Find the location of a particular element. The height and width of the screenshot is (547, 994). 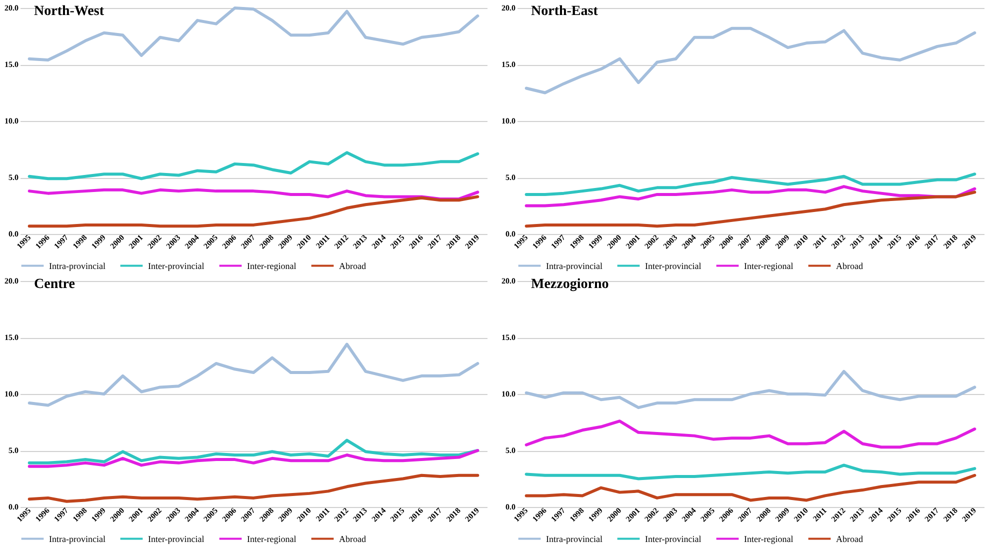

chart-title: North-East is located at coordinates (564, 11).